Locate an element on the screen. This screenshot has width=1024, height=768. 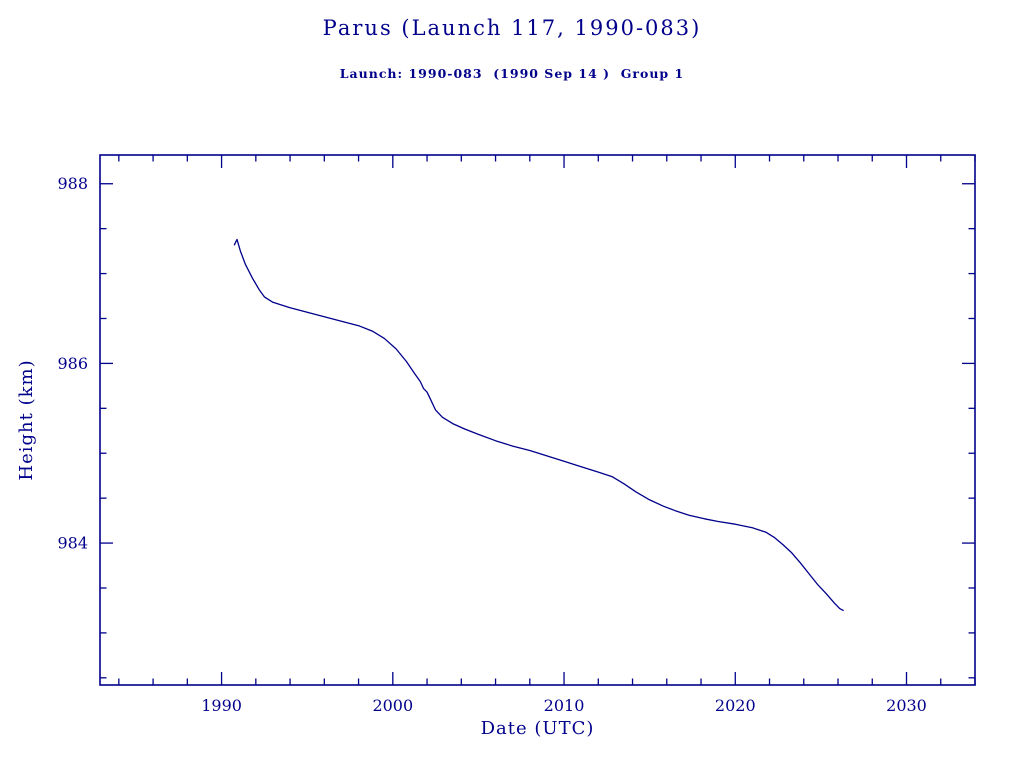
y-tick-label: 986 is located at coordinates (72, 363).